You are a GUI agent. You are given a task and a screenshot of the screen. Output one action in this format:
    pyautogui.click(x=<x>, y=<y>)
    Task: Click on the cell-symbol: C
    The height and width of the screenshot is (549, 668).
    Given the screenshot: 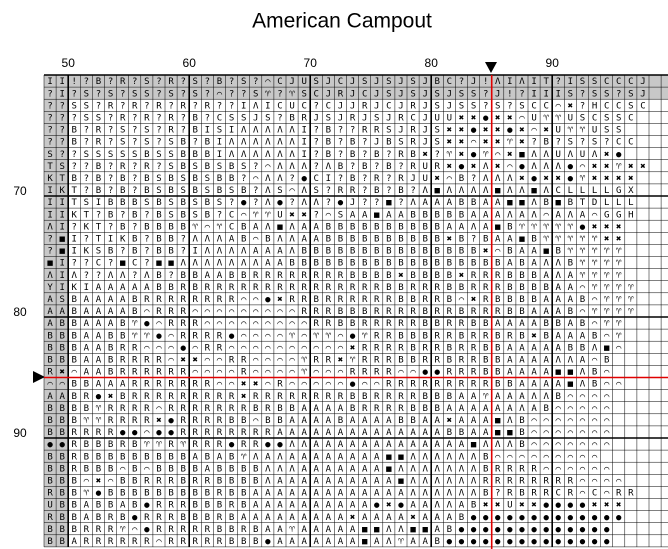 What is the action you would take?
    pyautogui.click(x=594, y=118)
    